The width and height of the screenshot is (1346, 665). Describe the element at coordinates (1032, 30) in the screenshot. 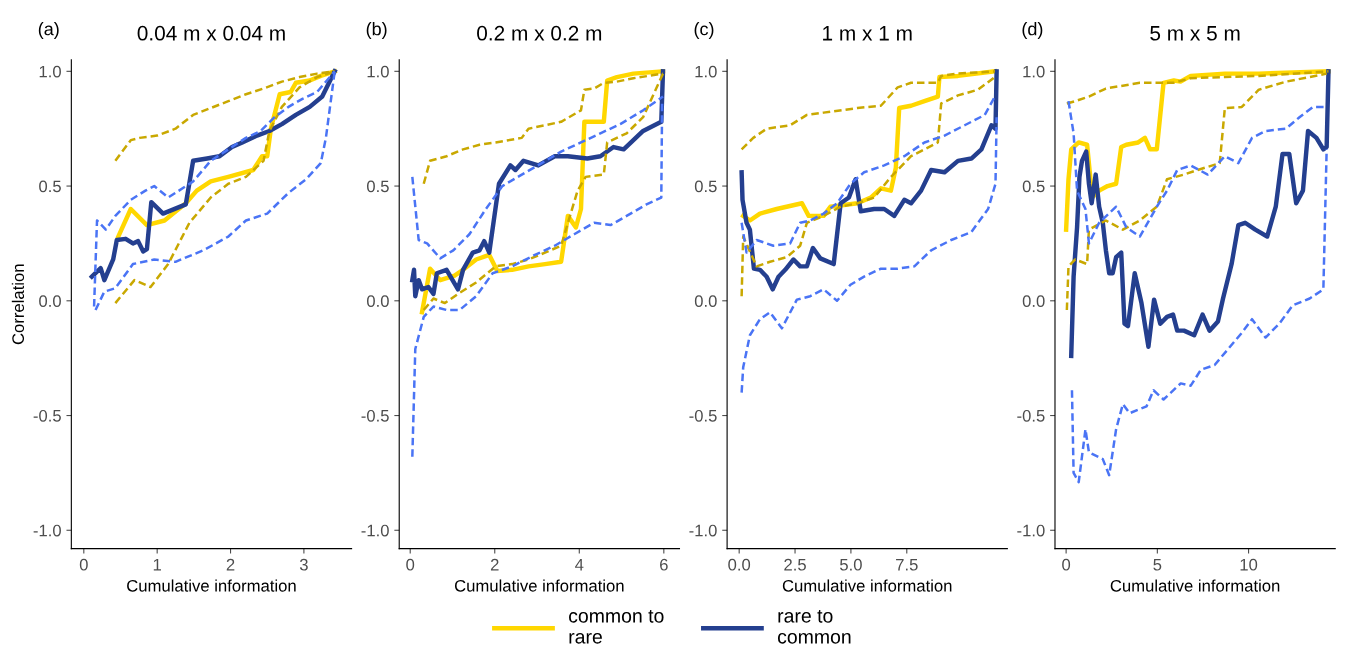

I see `text: (d)` at that location.